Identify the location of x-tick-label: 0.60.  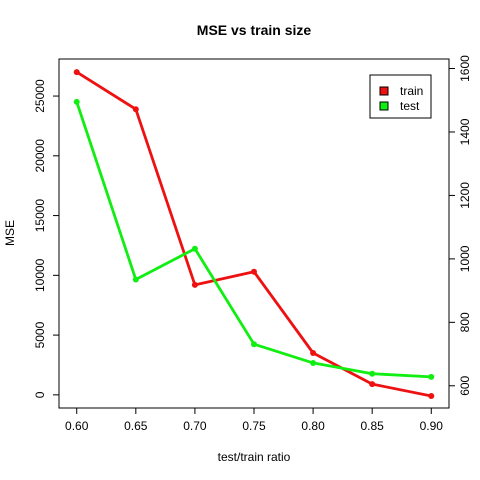
(77, 426).